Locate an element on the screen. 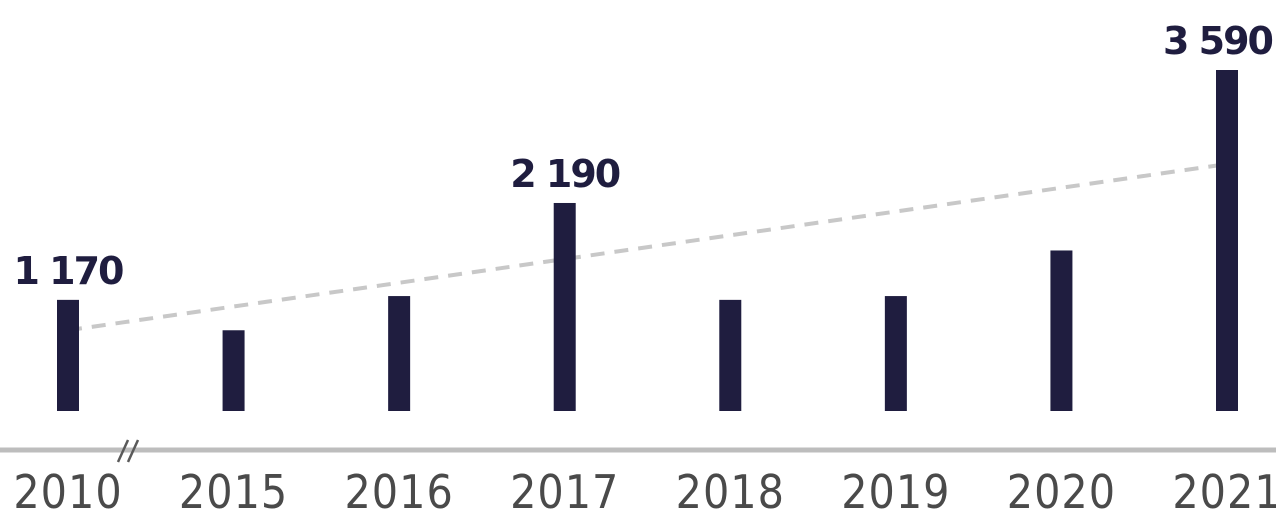  data-label-2017: 2 190 is located at coordinates (565, 174).